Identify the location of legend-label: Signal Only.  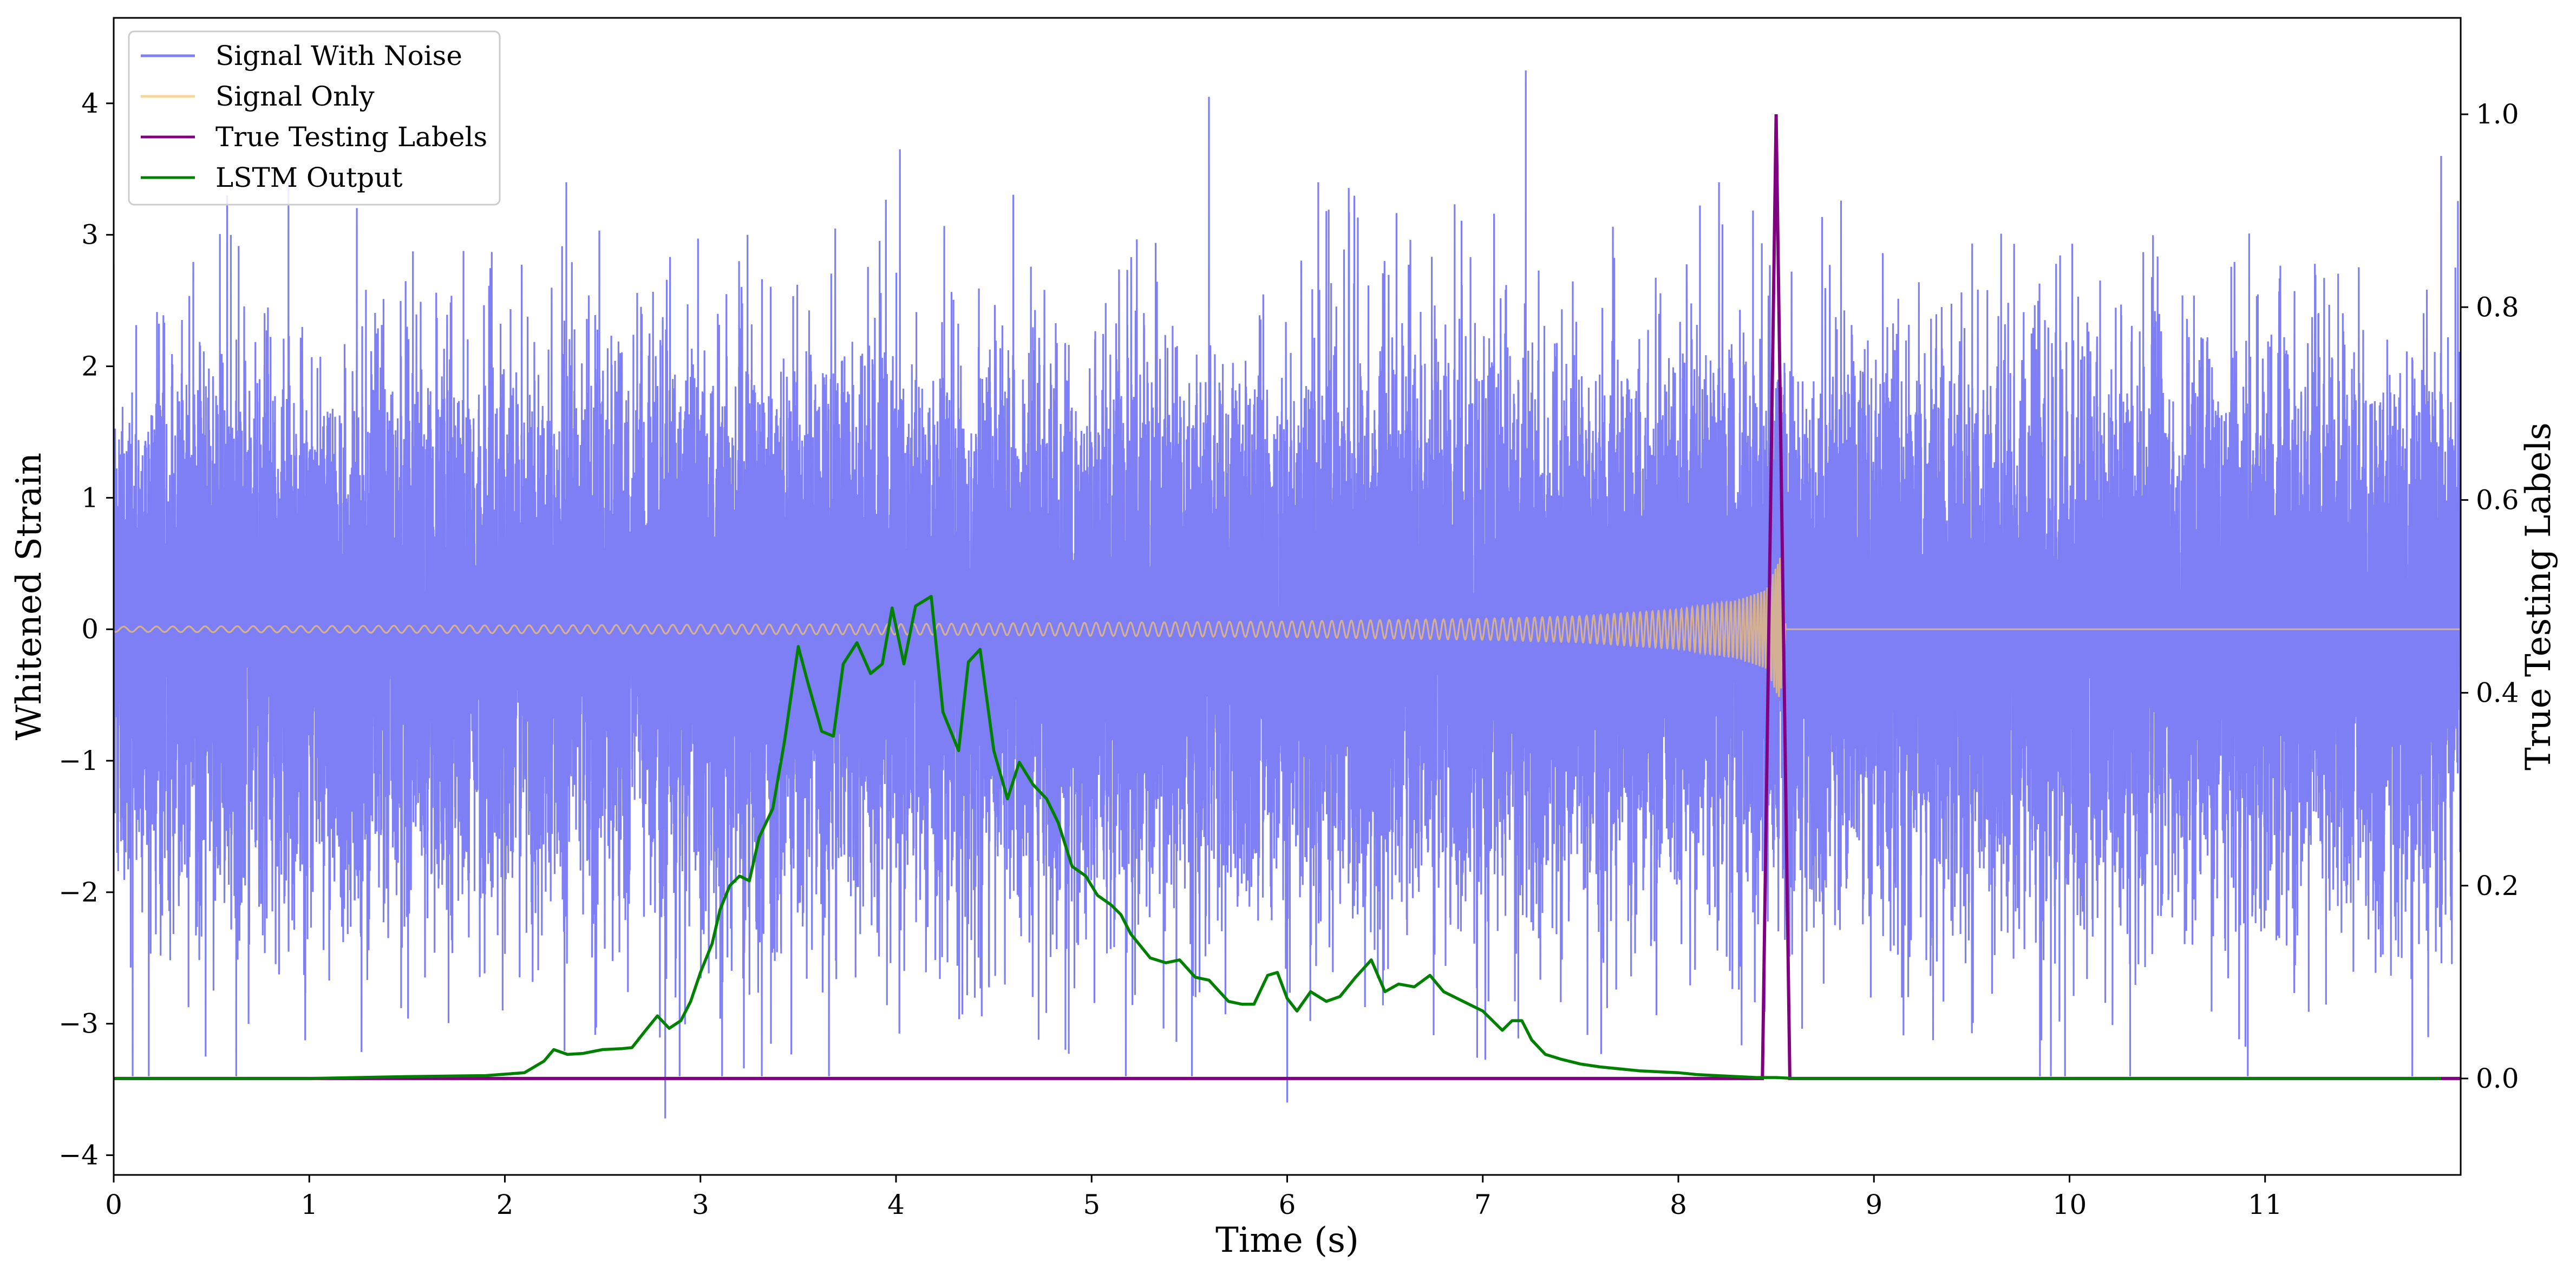
(295, 96).